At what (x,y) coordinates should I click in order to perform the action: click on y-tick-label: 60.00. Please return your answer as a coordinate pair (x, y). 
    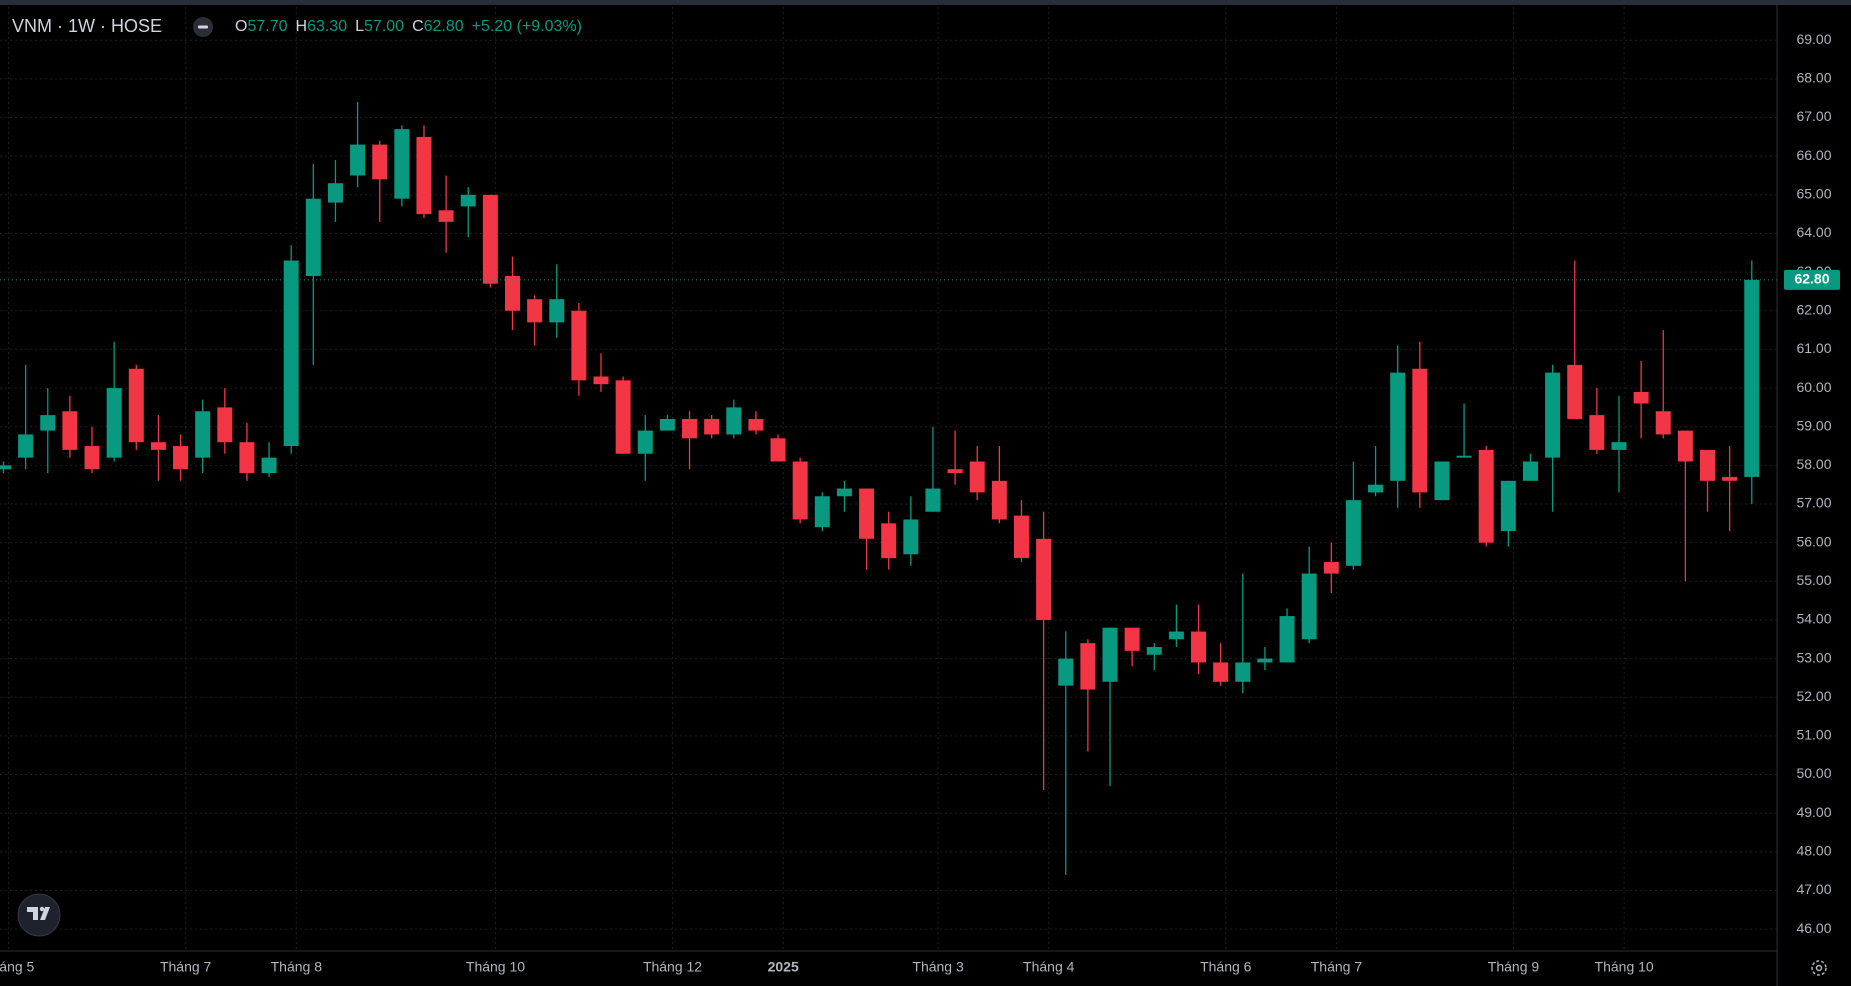
    Looking at the image, I should click on (1813, 387).